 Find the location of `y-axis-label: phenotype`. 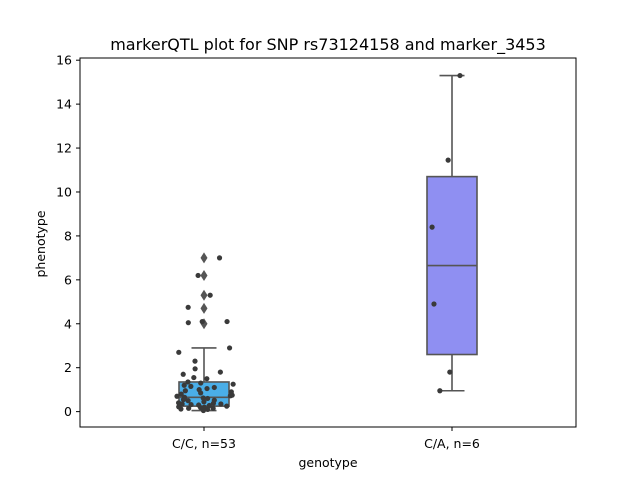

y-axis-label: phenotype is located at coordinates (40, 243).